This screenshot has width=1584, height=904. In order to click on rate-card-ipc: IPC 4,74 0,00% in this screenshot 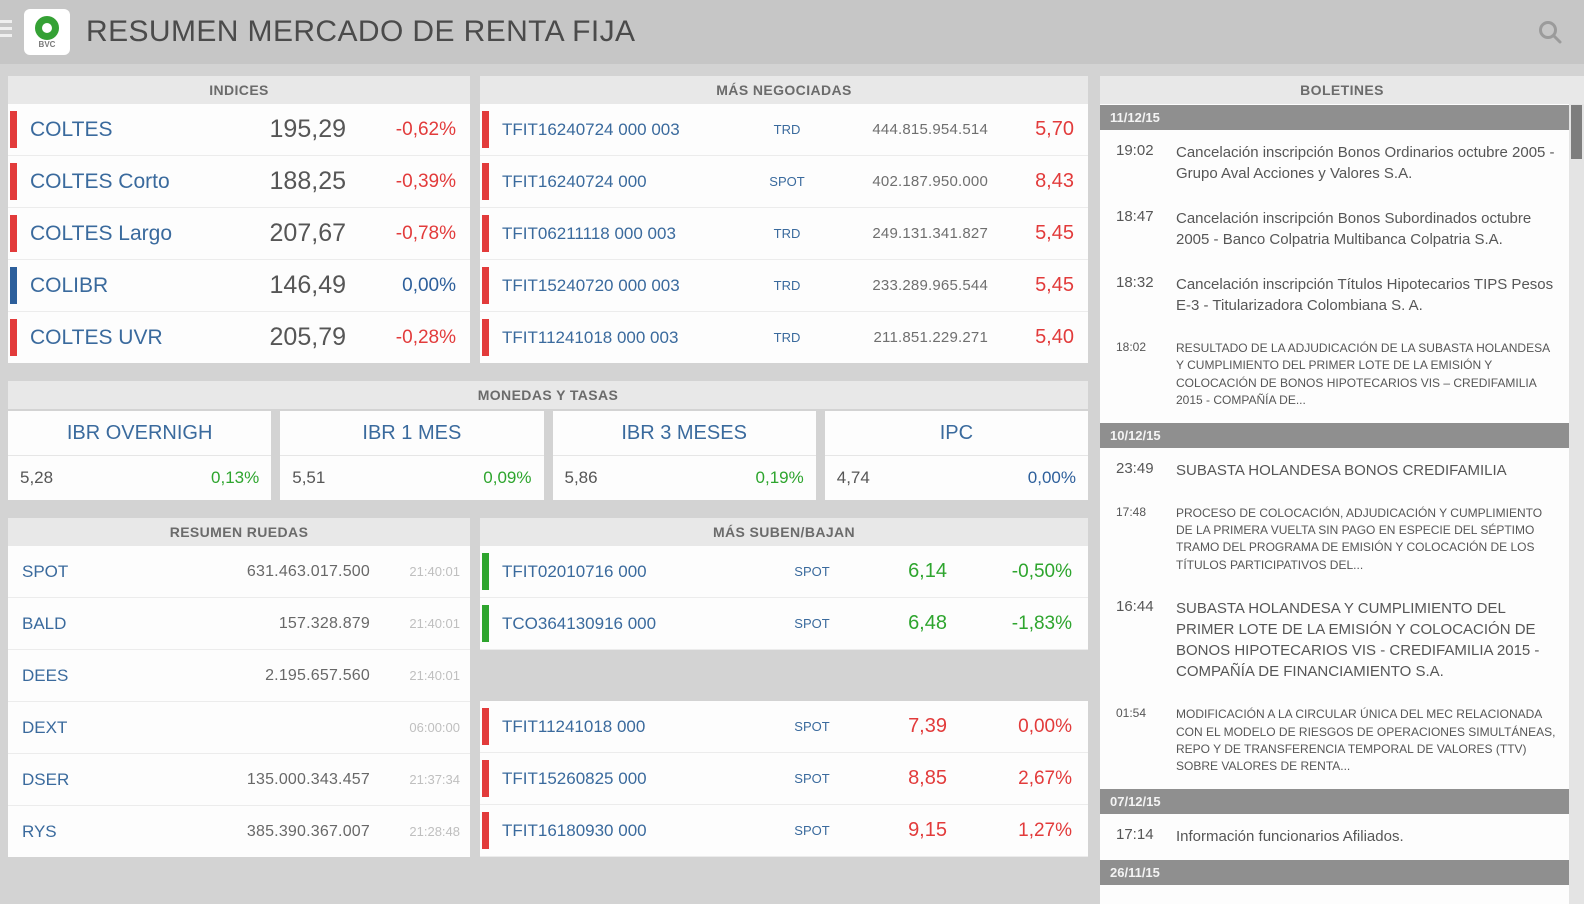, I will do `click(956, 455)`.